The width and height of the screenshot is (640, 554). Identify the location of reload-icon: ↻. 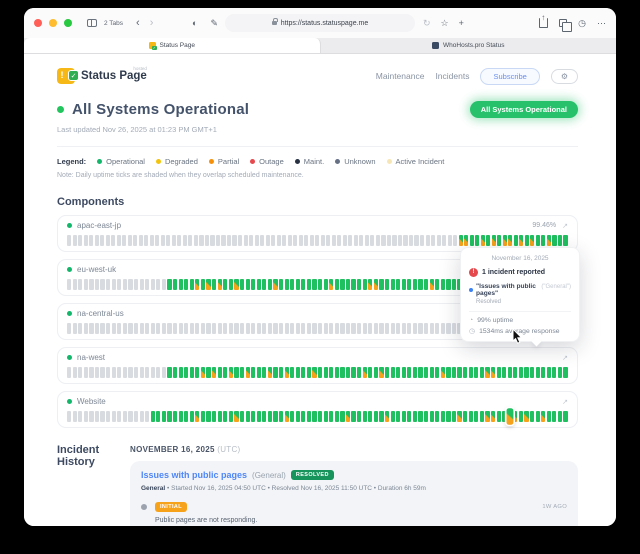
(427, 22).